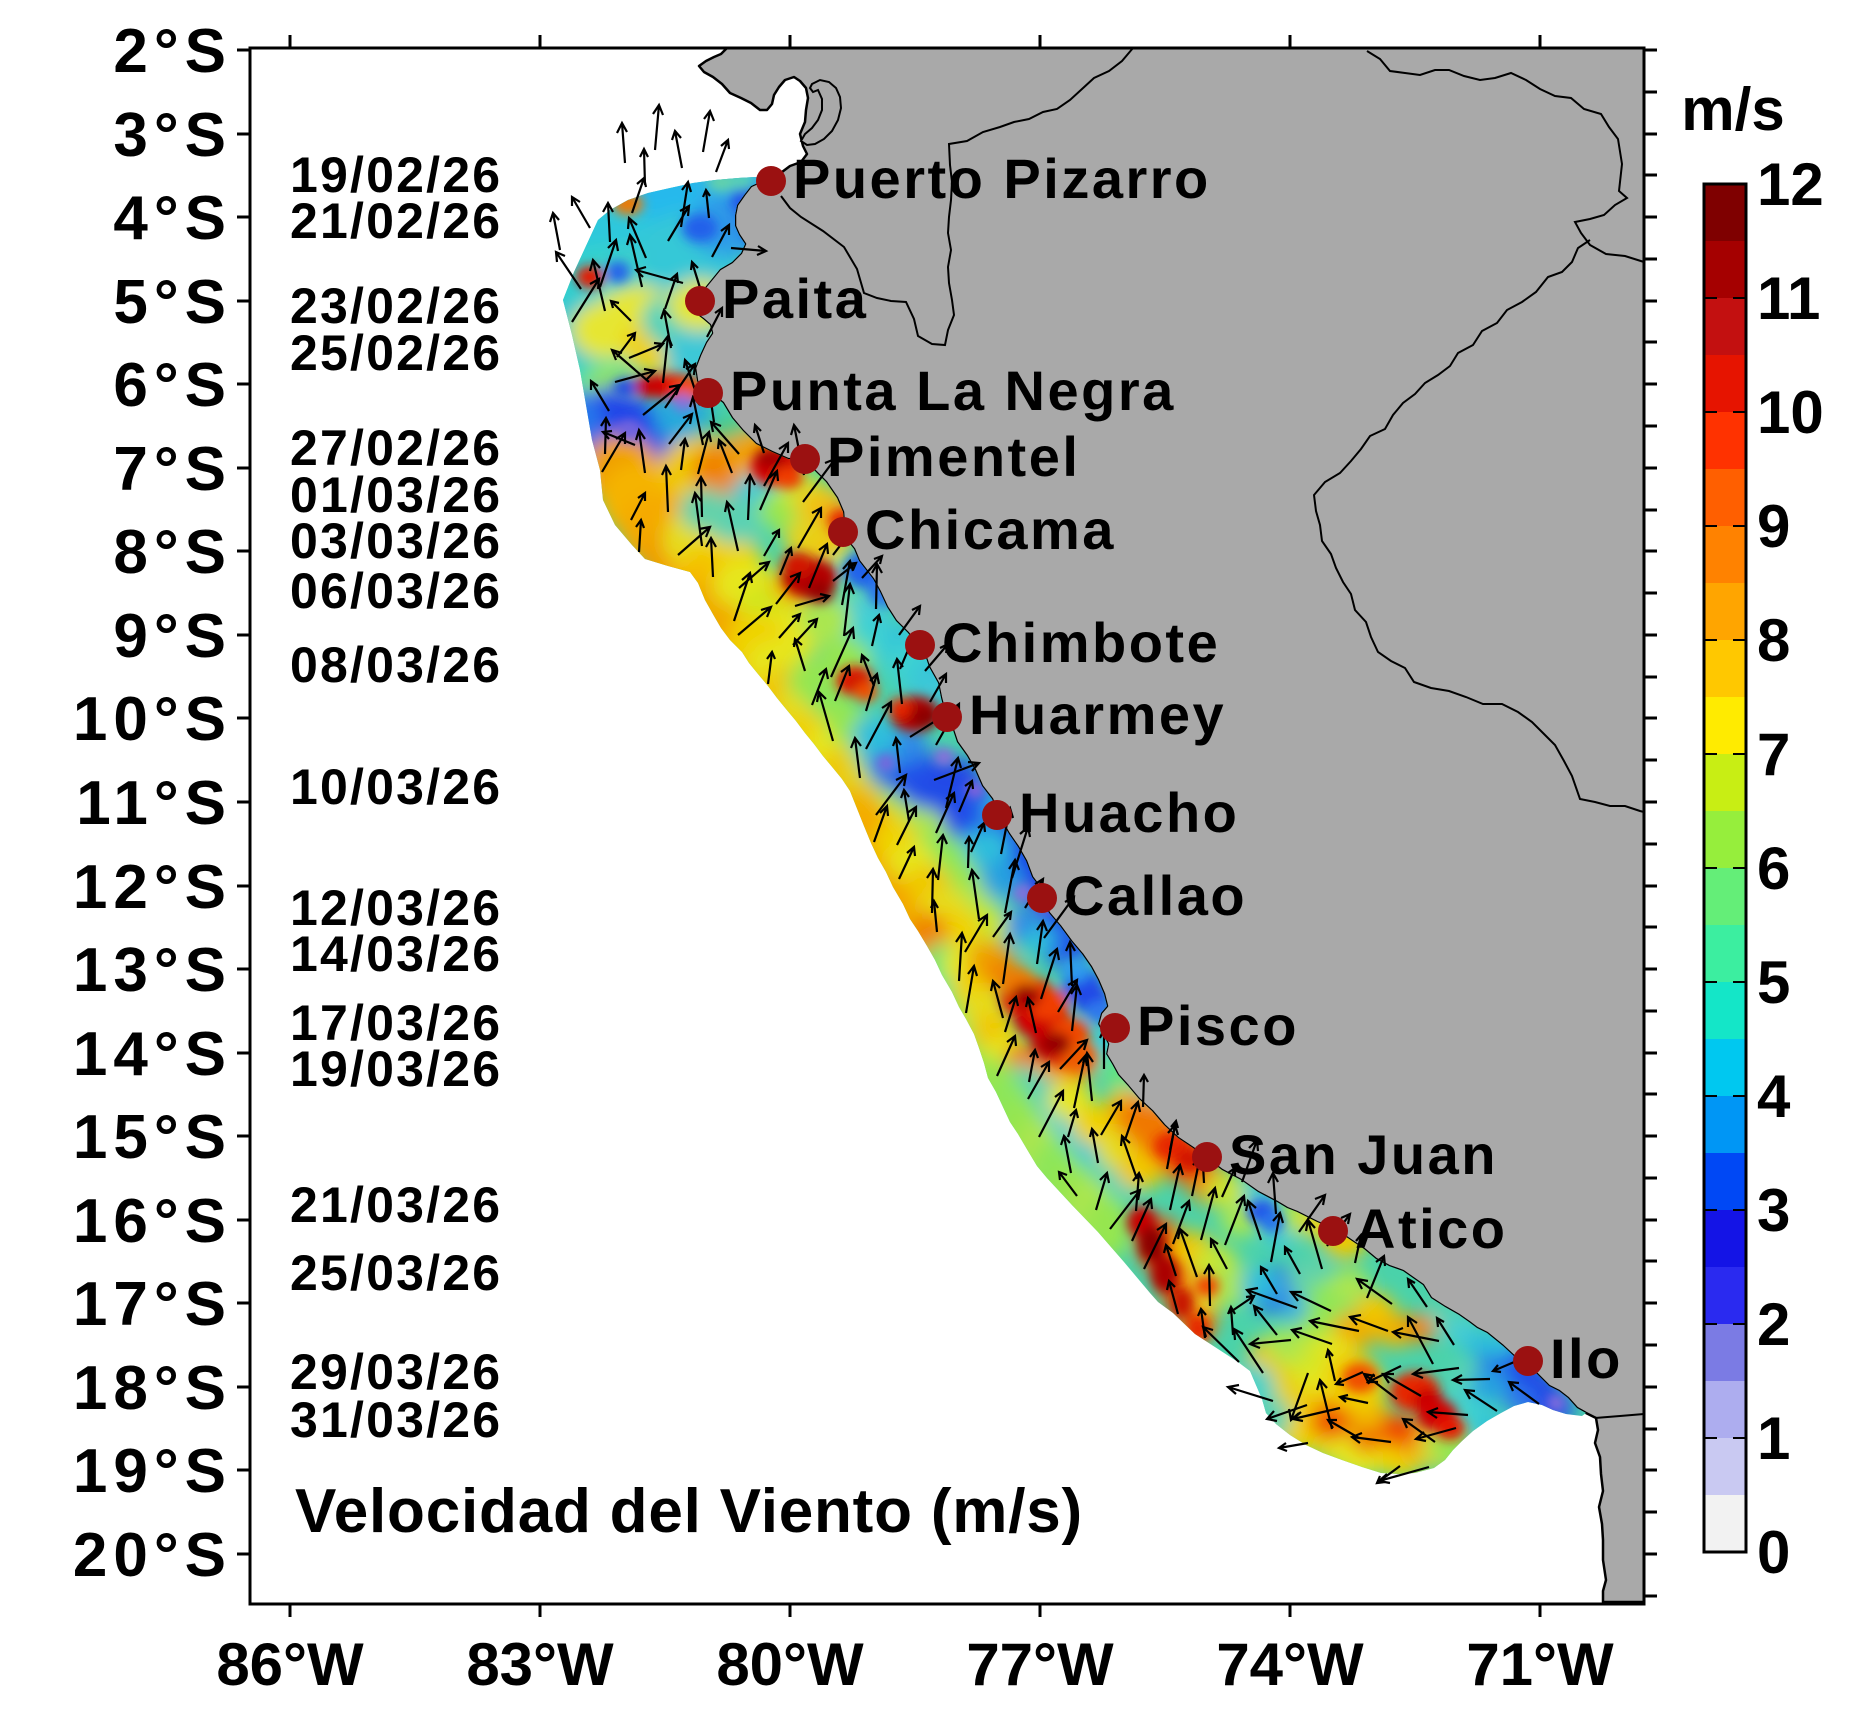 This screenshot has width=1875, height=1723. What do you see at coordinates (396, 954) in the screenshot?
I see `svg-text: 14/03/26` at bounding box center [396, 954].